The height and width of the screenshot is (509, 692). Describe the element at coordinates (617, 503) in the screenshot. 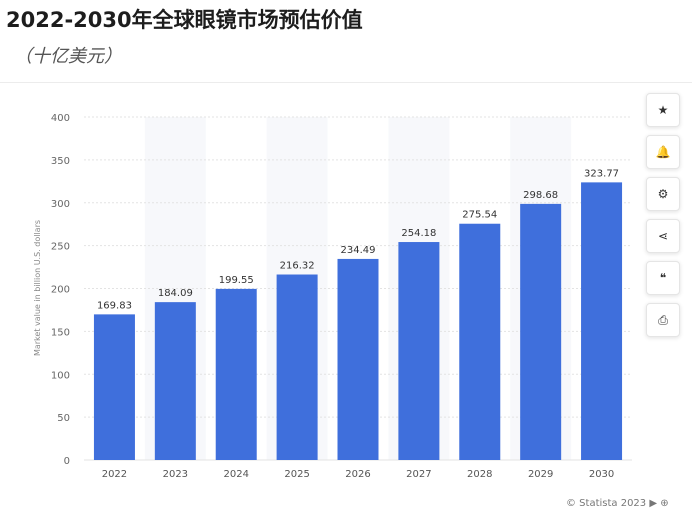

I see `statista-credit: © Statista 2023 ▶ ⊕` at that location.